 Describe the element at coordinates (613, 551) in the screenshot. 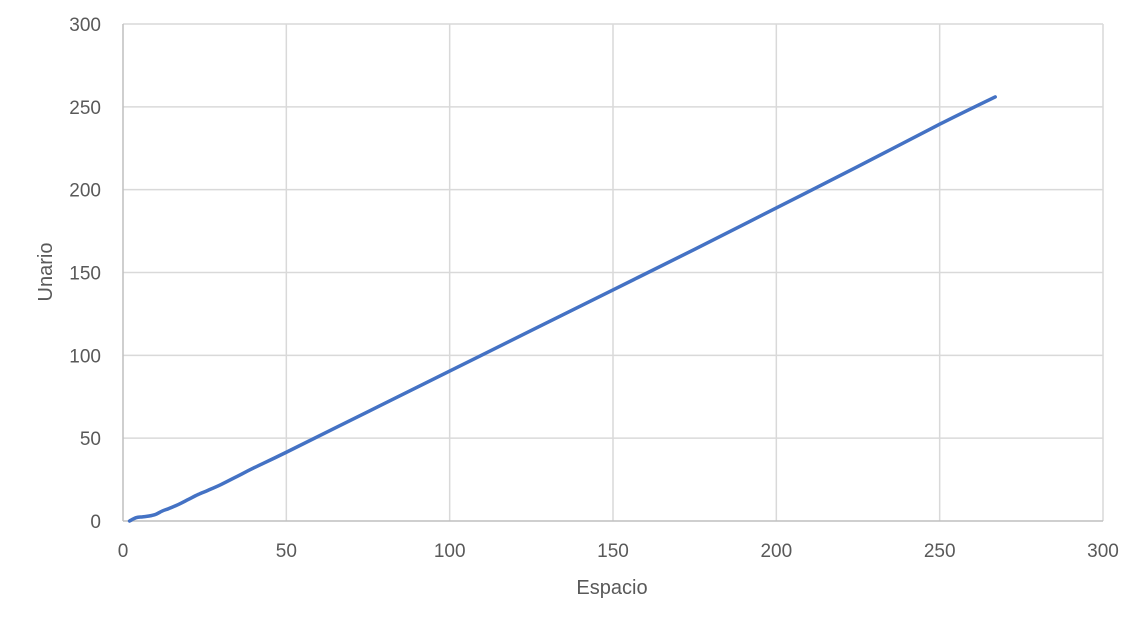

I see `x-tick-label: 150` at that location.